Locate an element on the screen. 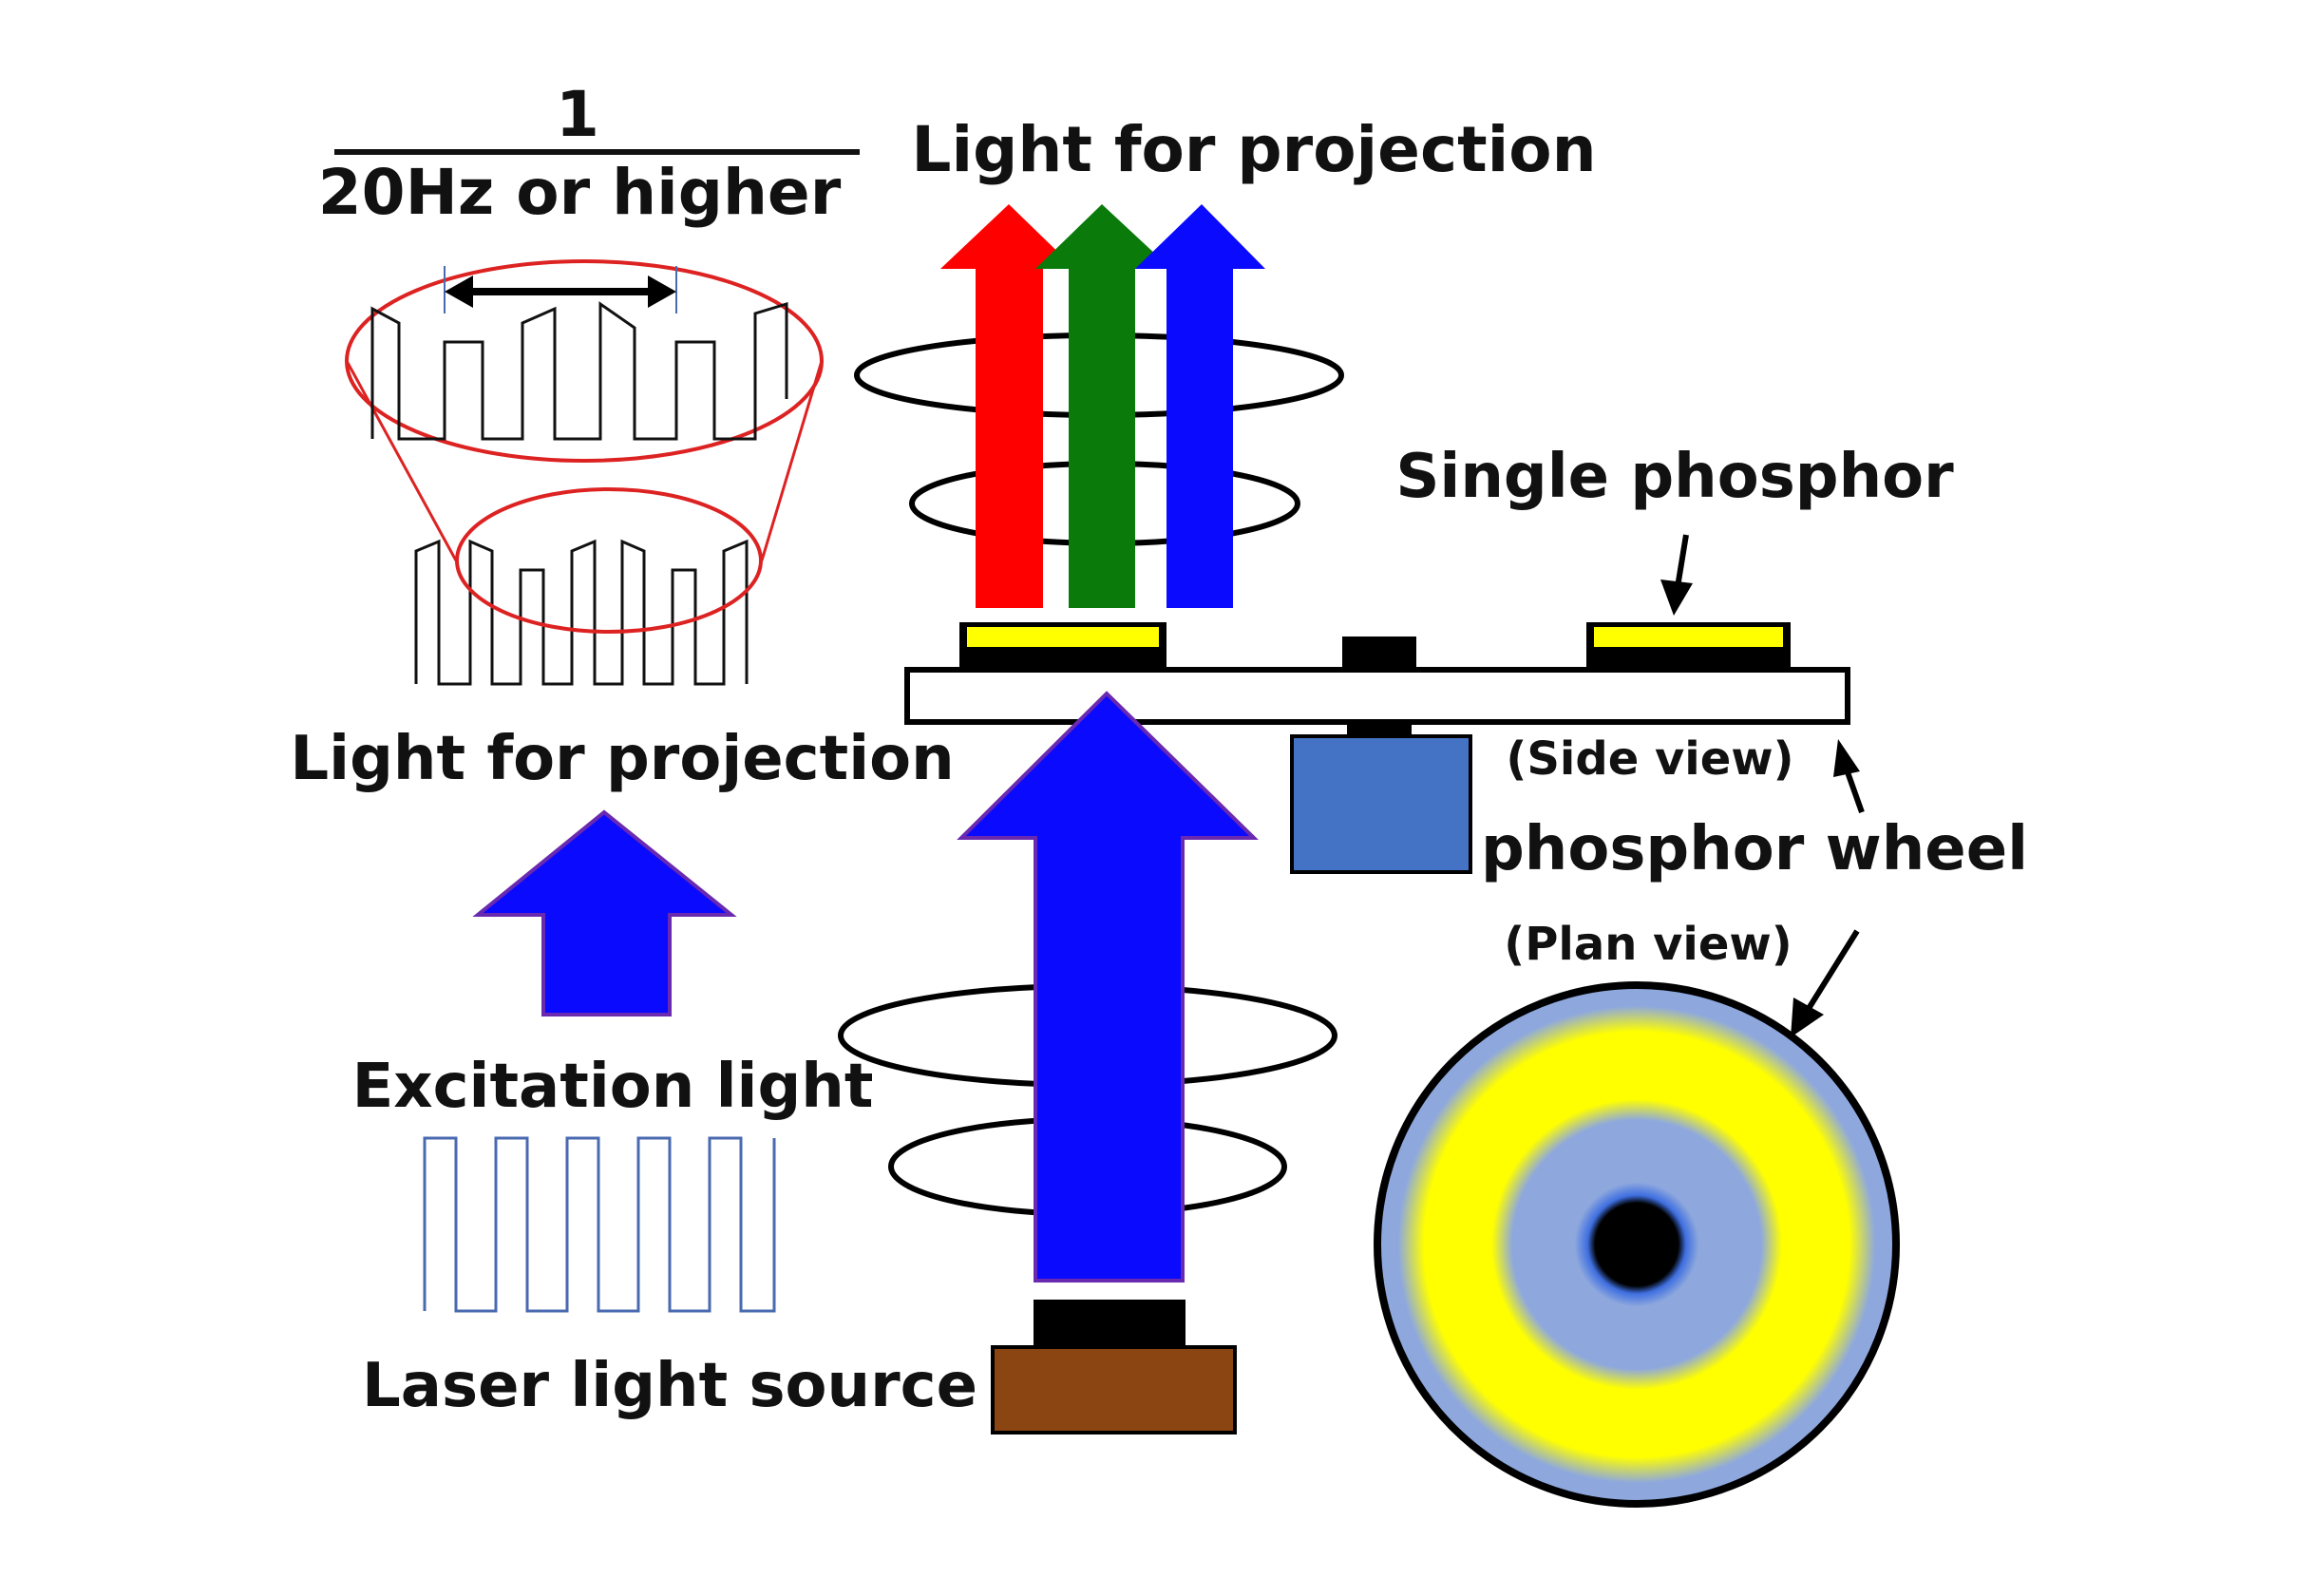  small-pulses is located at coordinates (582, 612).